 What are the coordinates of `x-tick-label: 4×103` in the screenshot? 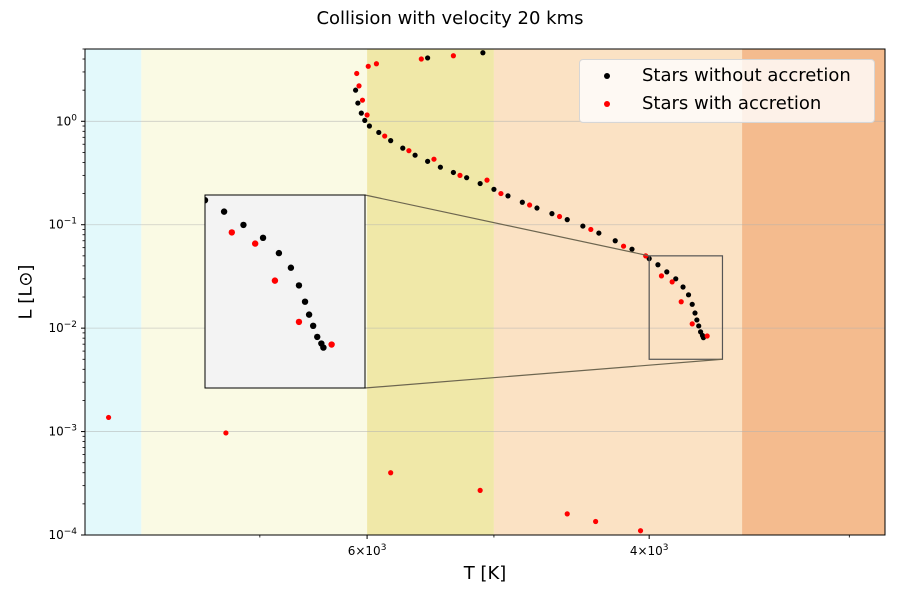 It's located at (649, 550).